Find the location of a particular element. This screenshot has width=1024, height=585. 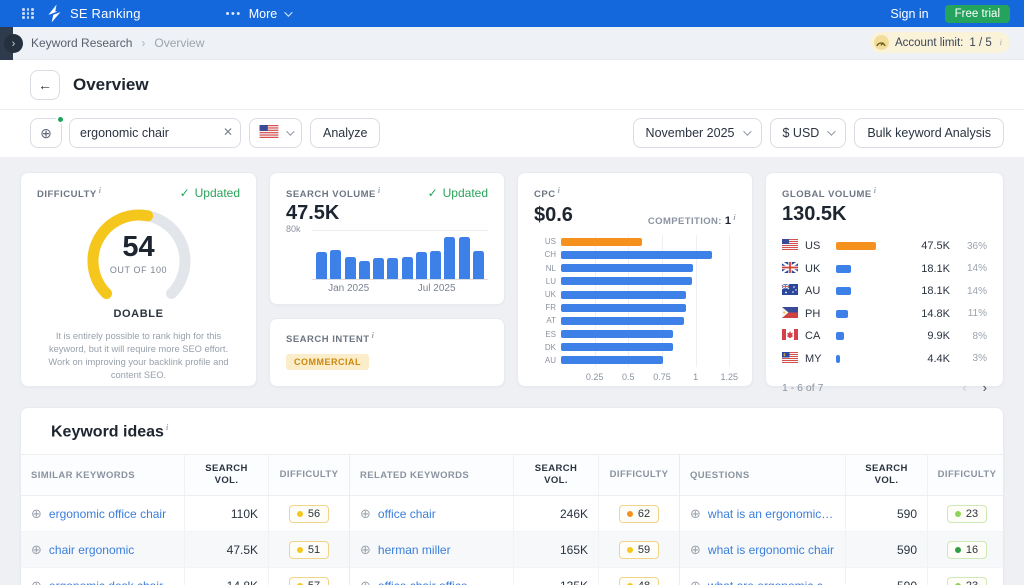

keyword-link: ergonomic office chair is located at coordinates (107, 513).